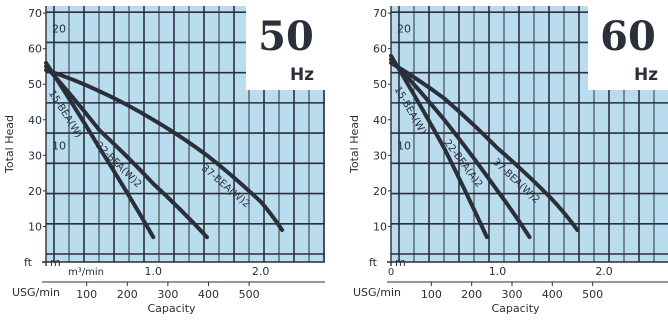 The image size is (668, 322). What do you see at coordinates (86, 272) in the screenshot?
I see `x-unit-m3: m³/min` at bounding box center [86, 272].